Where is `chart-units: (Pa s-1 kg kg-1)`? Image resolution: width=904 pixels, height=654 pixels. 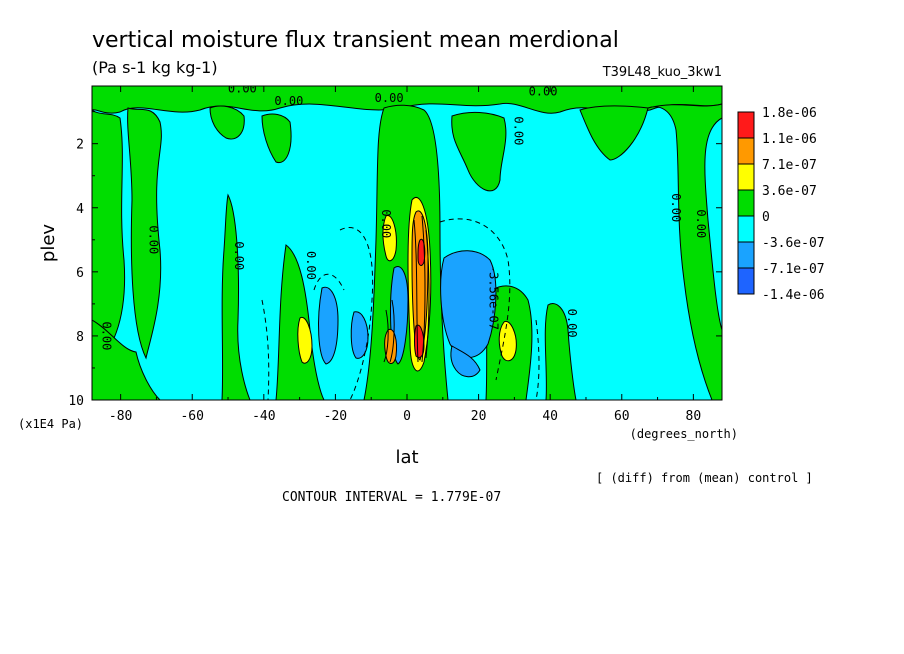
chart-units: (Pa s-1 kg kg-1) is located at coordinates (155, 67).